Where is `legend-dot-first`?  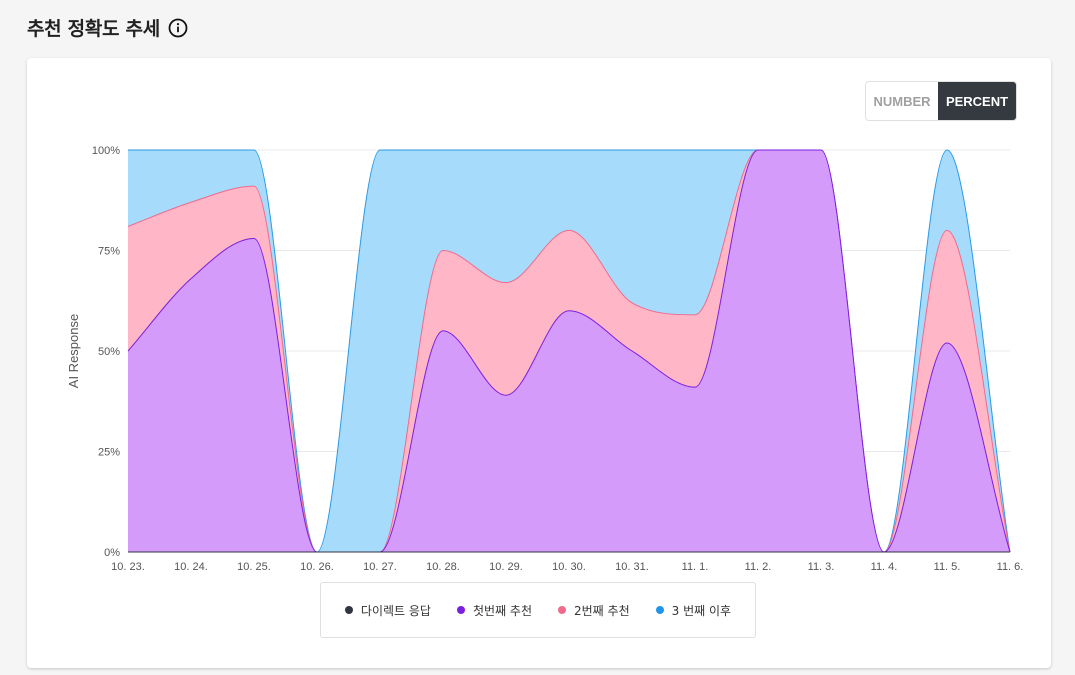
legend-dot-first is located at coordinates (460, 610).